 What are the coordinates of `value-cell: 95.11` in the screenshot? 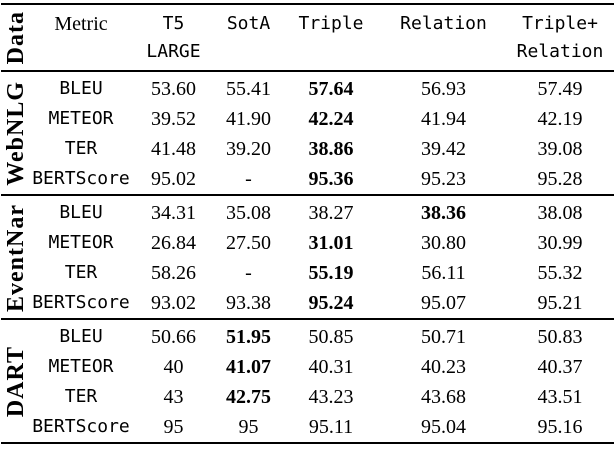 It's located at (331, 426).